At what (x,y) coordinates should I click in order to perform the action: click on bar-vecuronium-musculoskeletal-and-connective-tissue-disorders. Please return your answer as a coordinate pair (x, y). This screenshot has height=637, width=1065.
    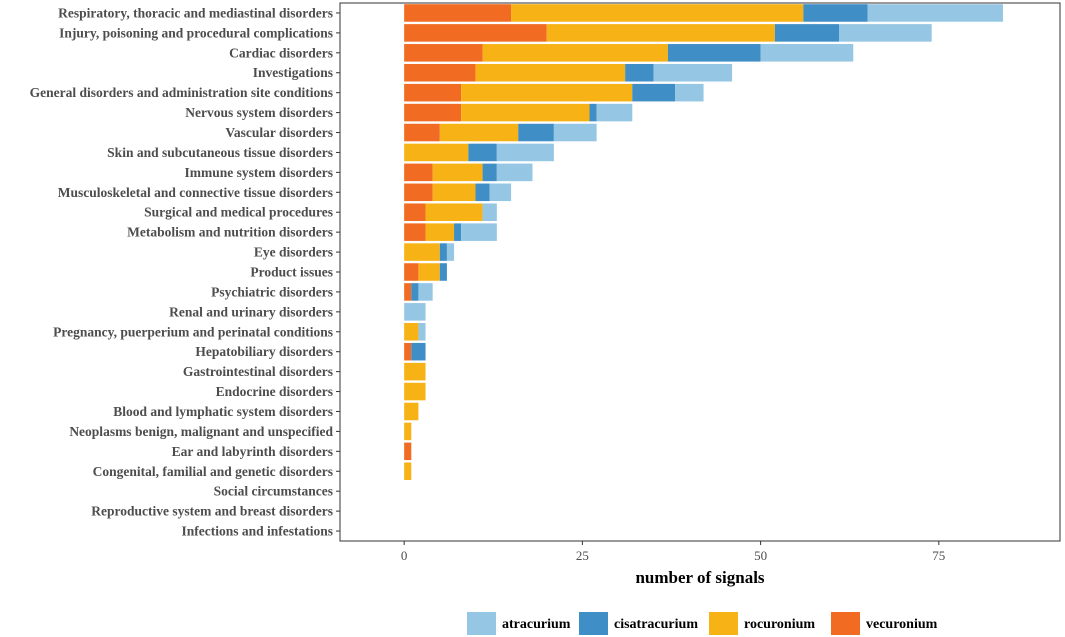
    Looking at the image, I should click on (418, 192).